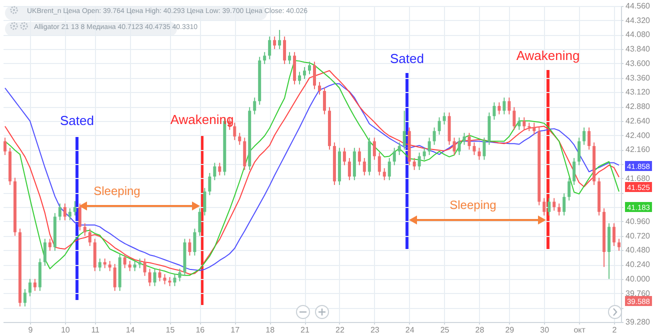 The height and width of the screenshot is (334, 653). What do you see at coordinates (410, 330) in the screenshot?
I see `x-tick-label: 24` at bounding box center [410, 330].